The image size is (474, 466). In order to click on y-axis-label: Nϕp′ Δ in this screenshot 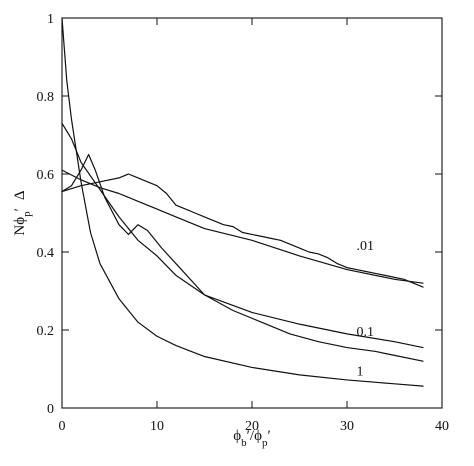, I will do `click(22, 213)`.